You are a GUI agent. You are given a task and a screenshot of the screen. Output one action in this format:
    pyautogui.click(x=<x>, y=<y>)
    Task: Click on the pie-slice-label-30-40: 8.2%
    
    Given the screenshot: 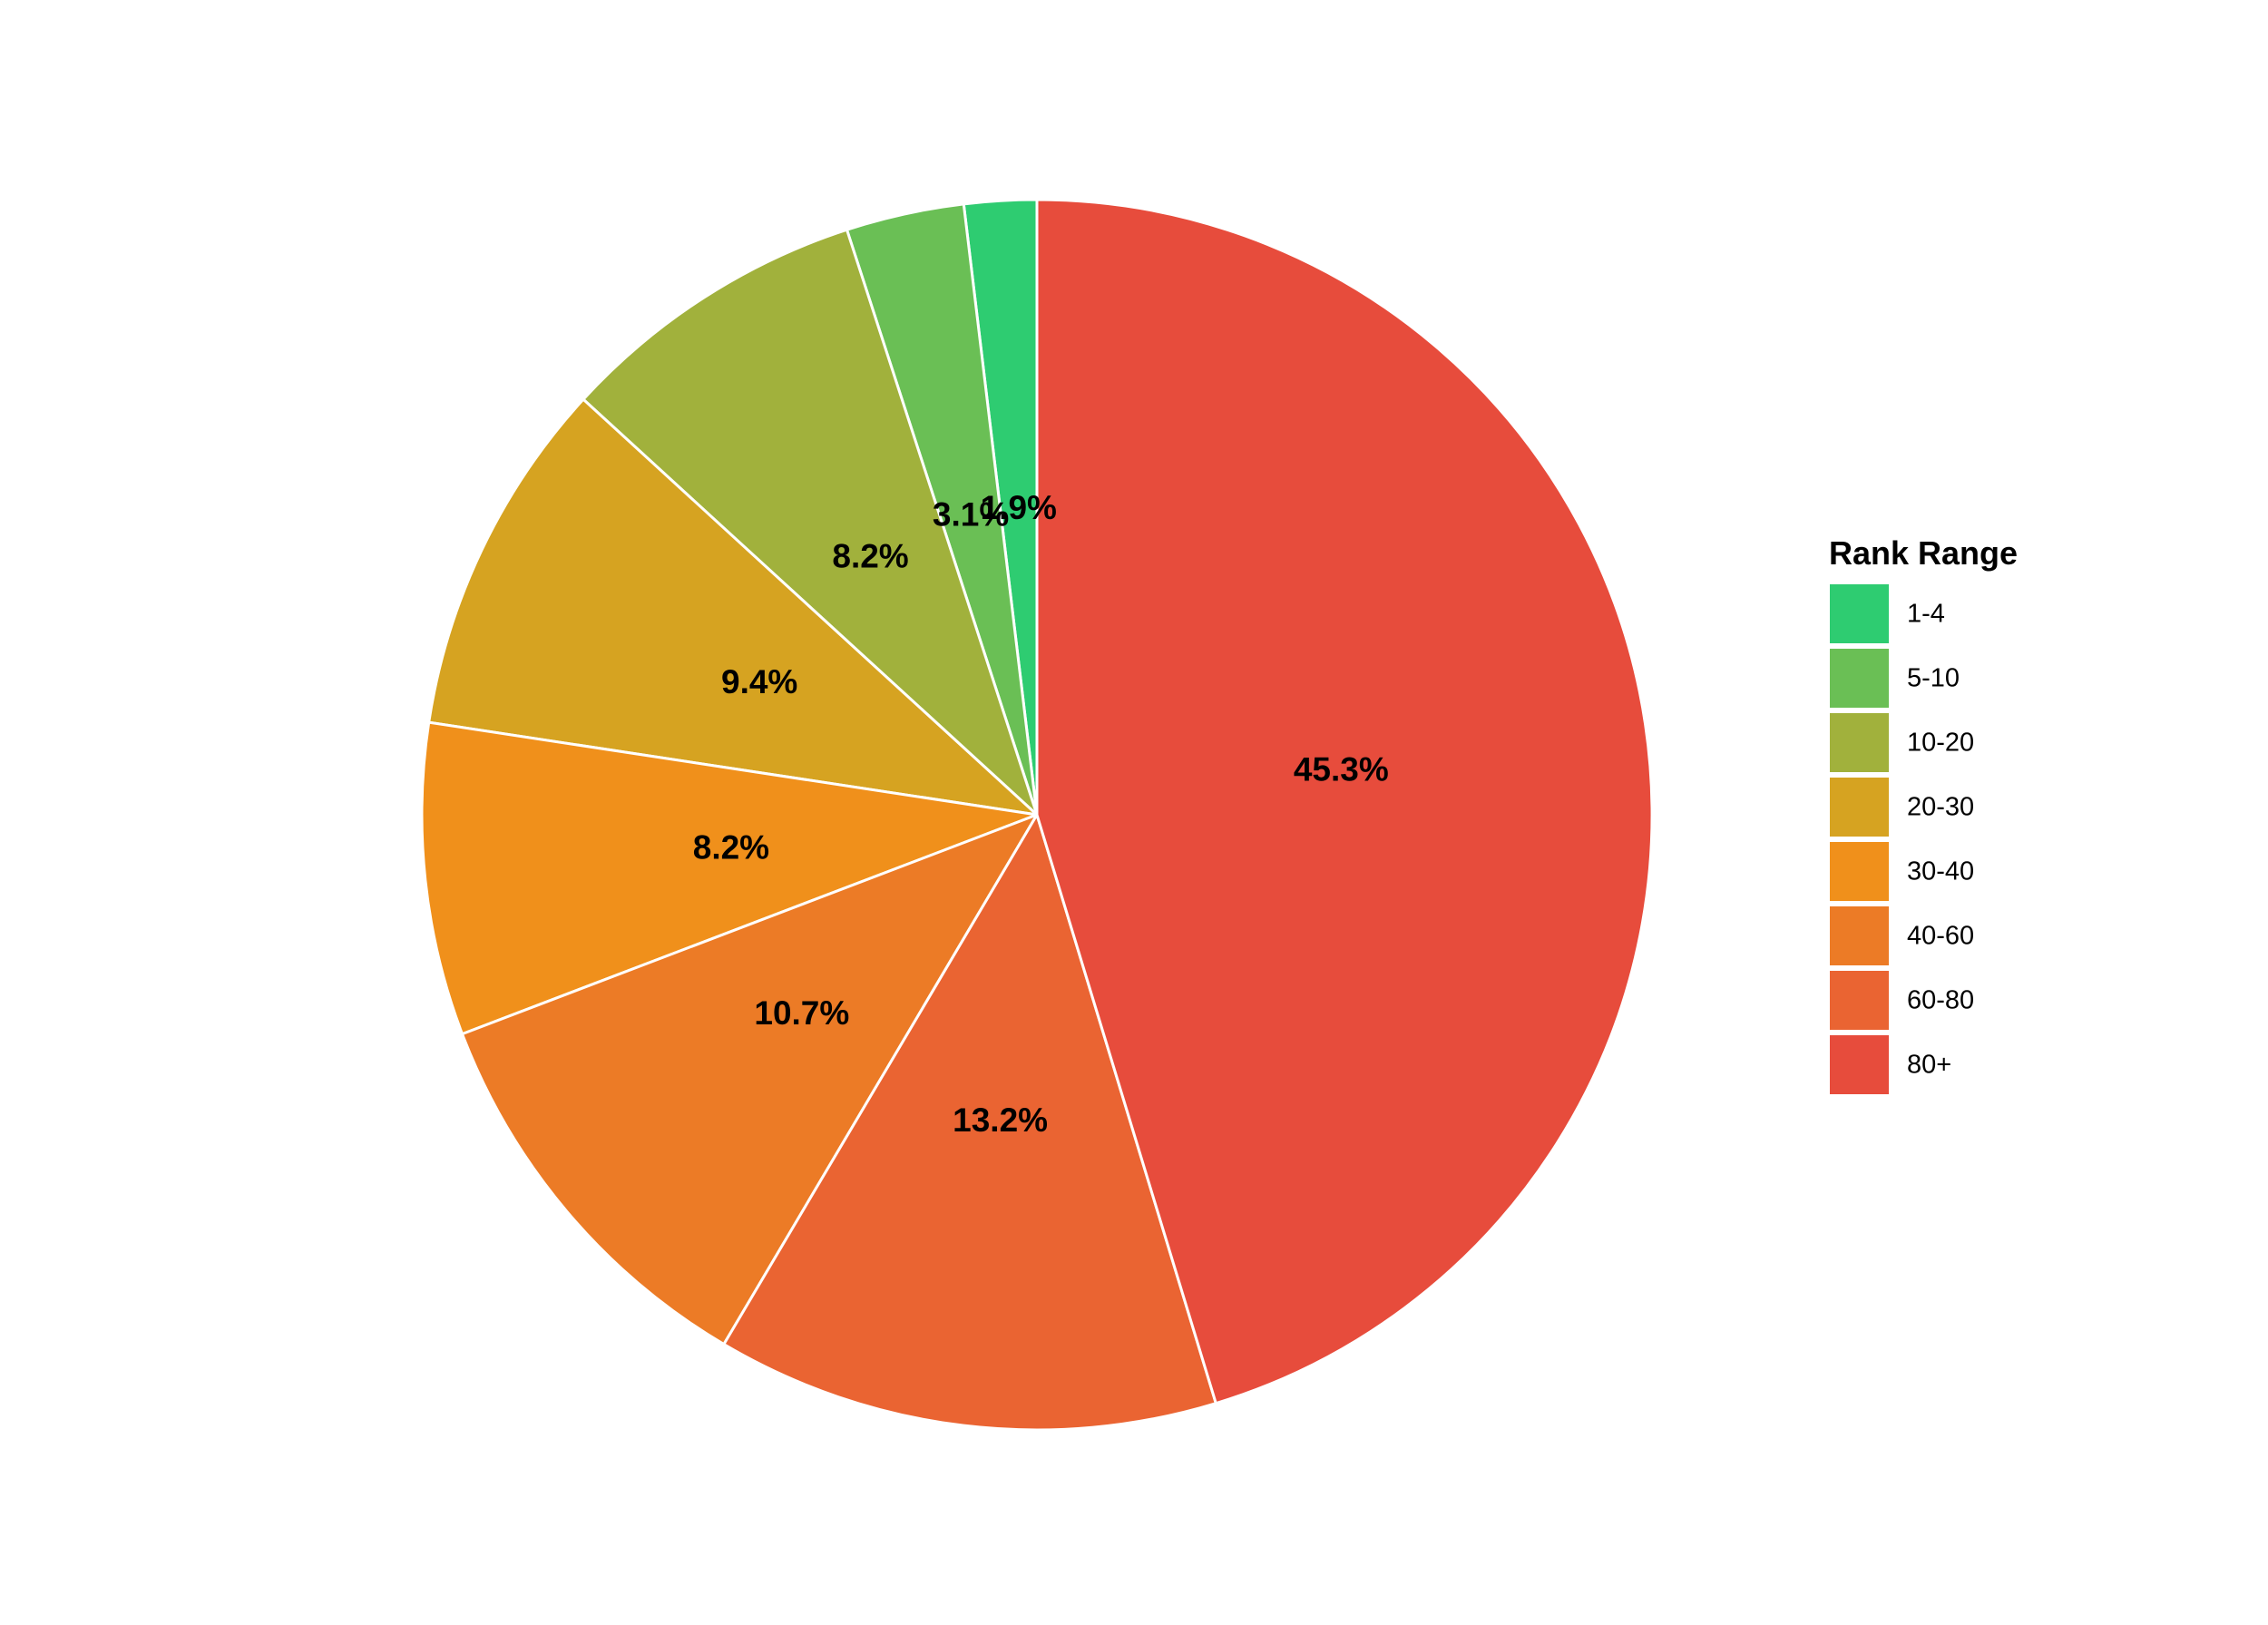 What is the action you would take?
    pyautogui.click(x=731, y=847)
    